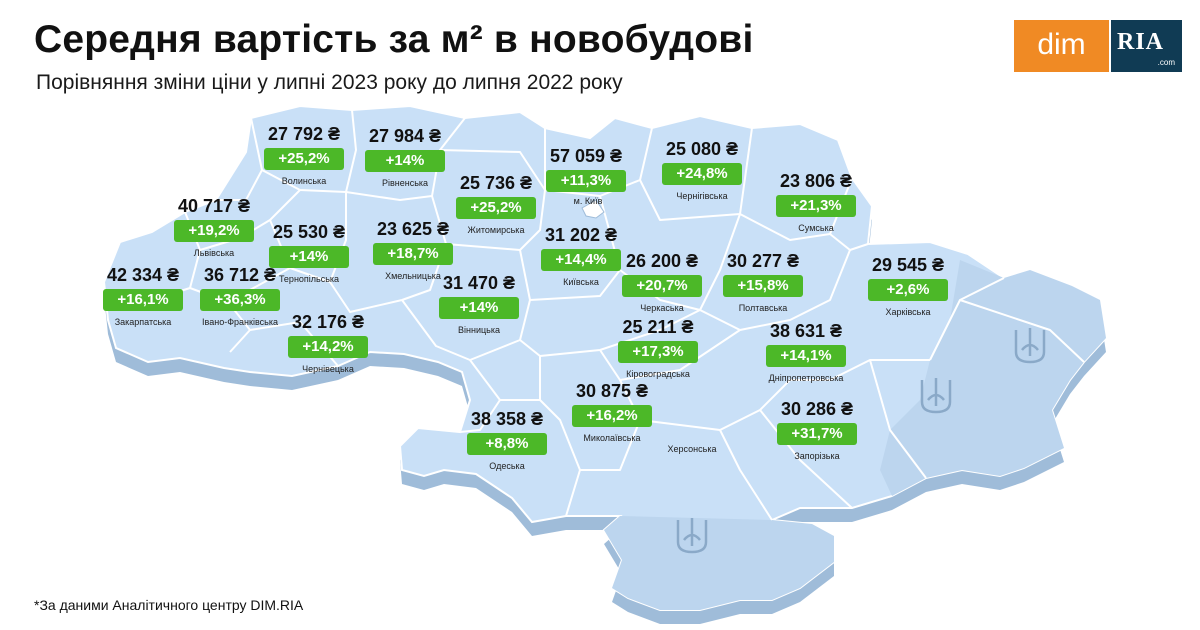  What do you see at coordinates (719, 563) in the screenshot?
I see `crimea-tint` at bounding box center [719, 563].